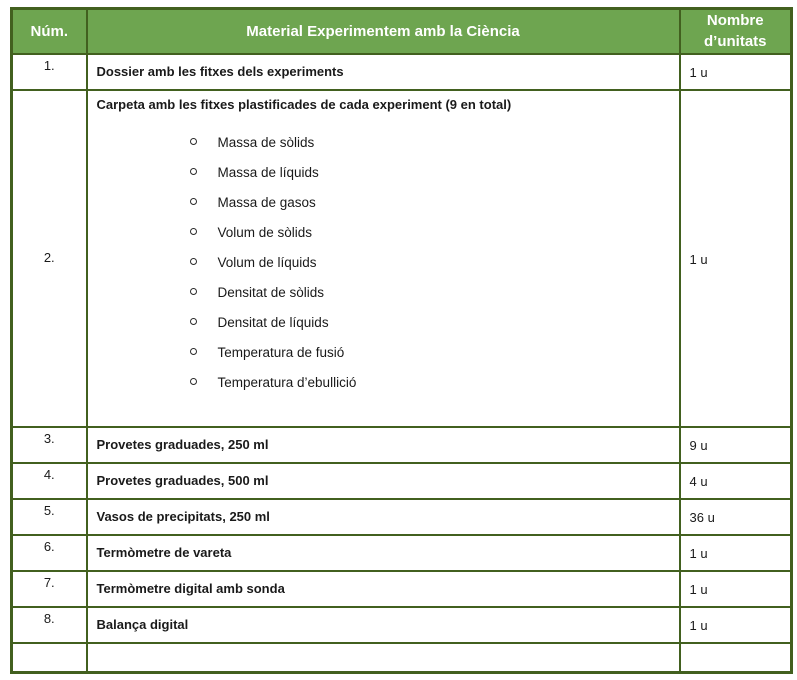 This screenshot has width=797, height=680. I want to click on table-row: 3. Provetes graduades, 250 ml 9 u, so click(401, 444).